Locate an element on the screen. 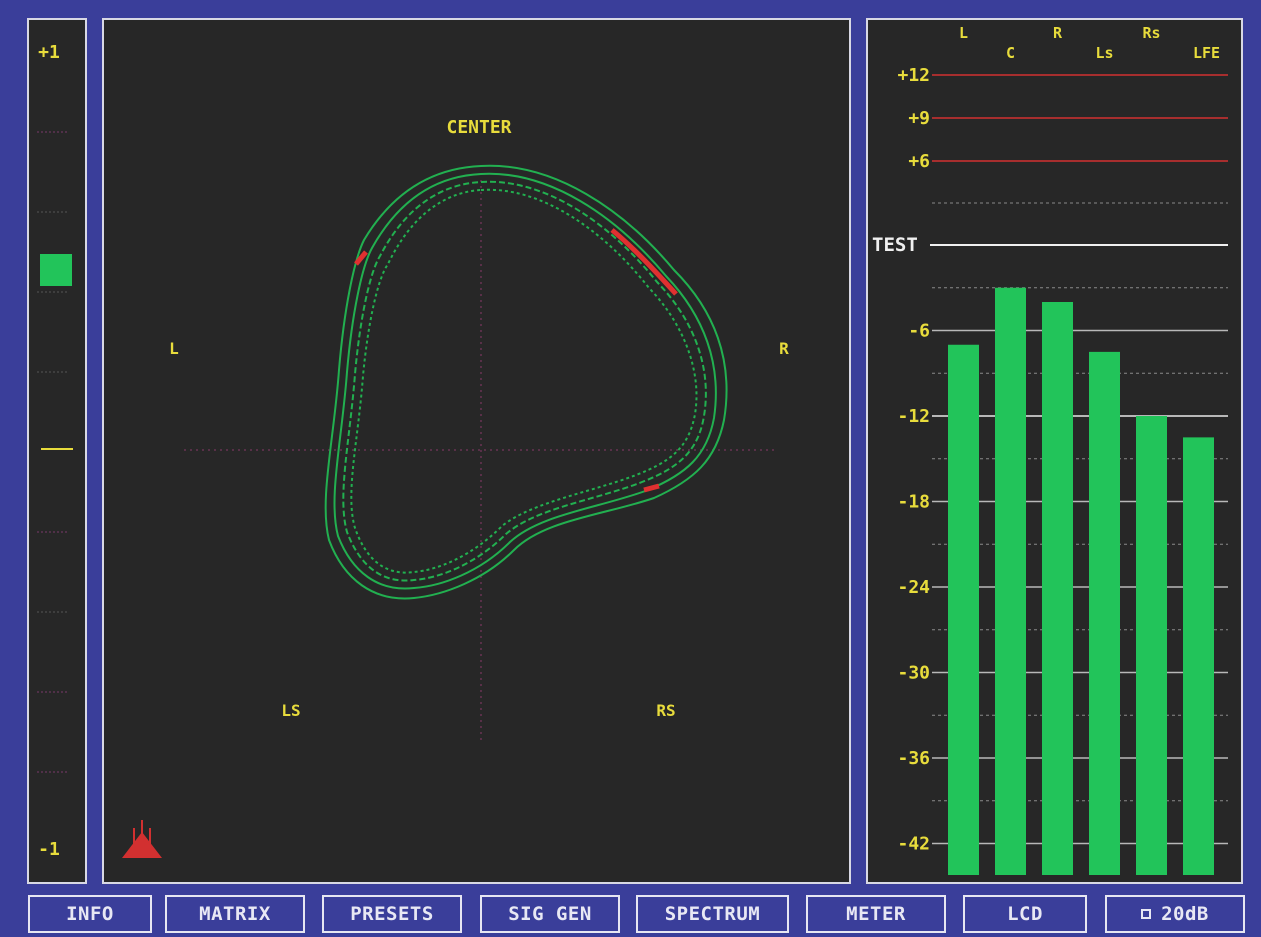 Image resolution: width=1261 pixels, height=937 pixels. lcd-button: LCD is located at coordinates (1025, 914).